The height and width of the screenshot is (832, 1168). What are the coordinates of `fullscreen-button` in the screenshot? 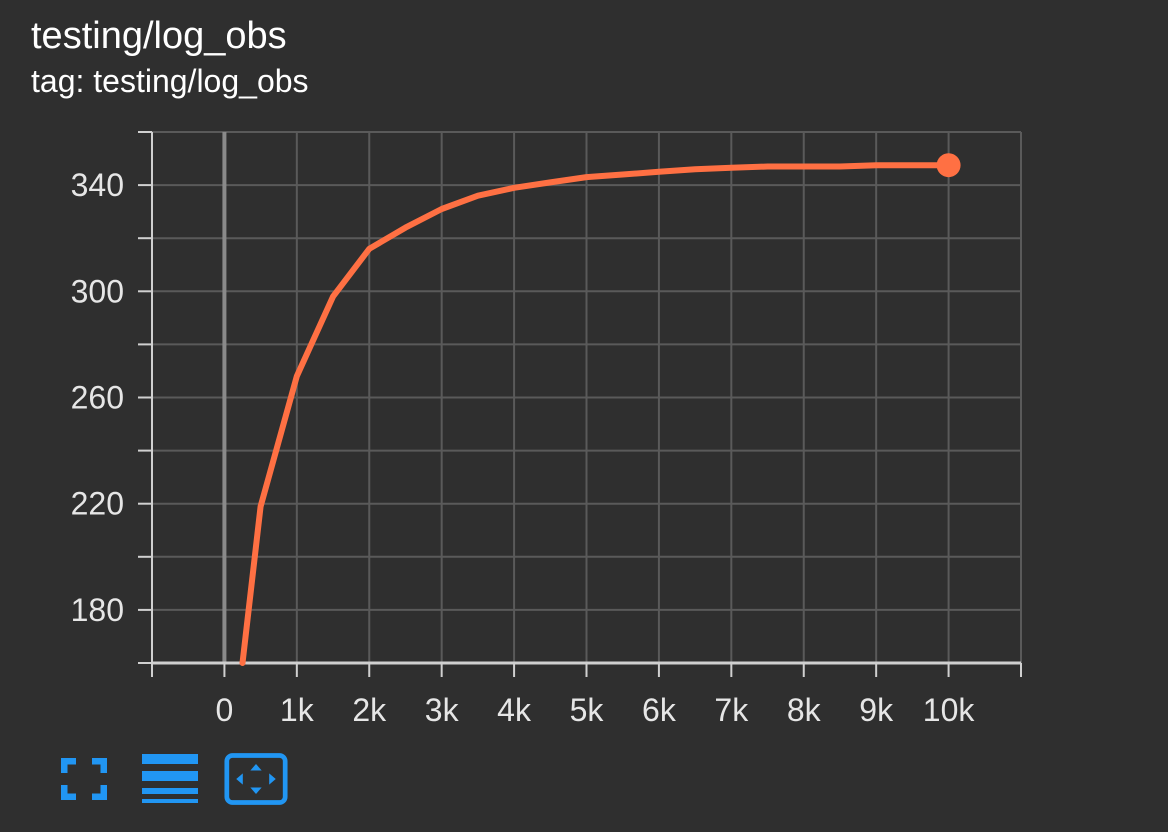 It's located at (84, 779).